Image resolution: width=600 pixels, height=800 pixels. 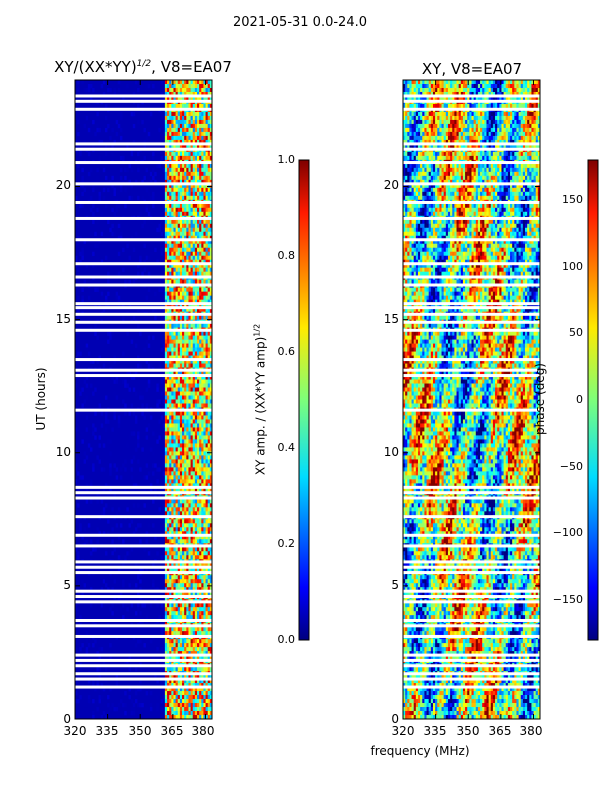 What do you see at coordinates (286, 639) in the screenshot?
I see `left-cbtick-0.0: 0.0` at bounding box center [286, 639].